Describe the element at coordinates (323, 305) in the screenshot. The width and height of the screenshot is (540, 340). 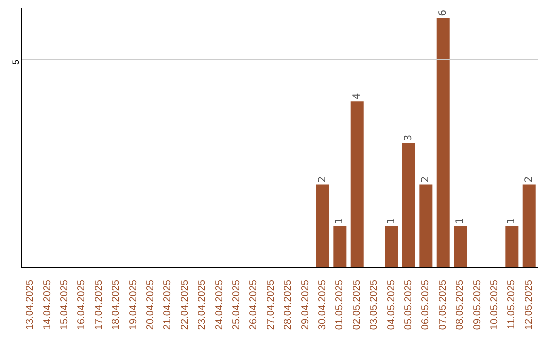
I see `x-tick-label: 30.04.2025` at that location.